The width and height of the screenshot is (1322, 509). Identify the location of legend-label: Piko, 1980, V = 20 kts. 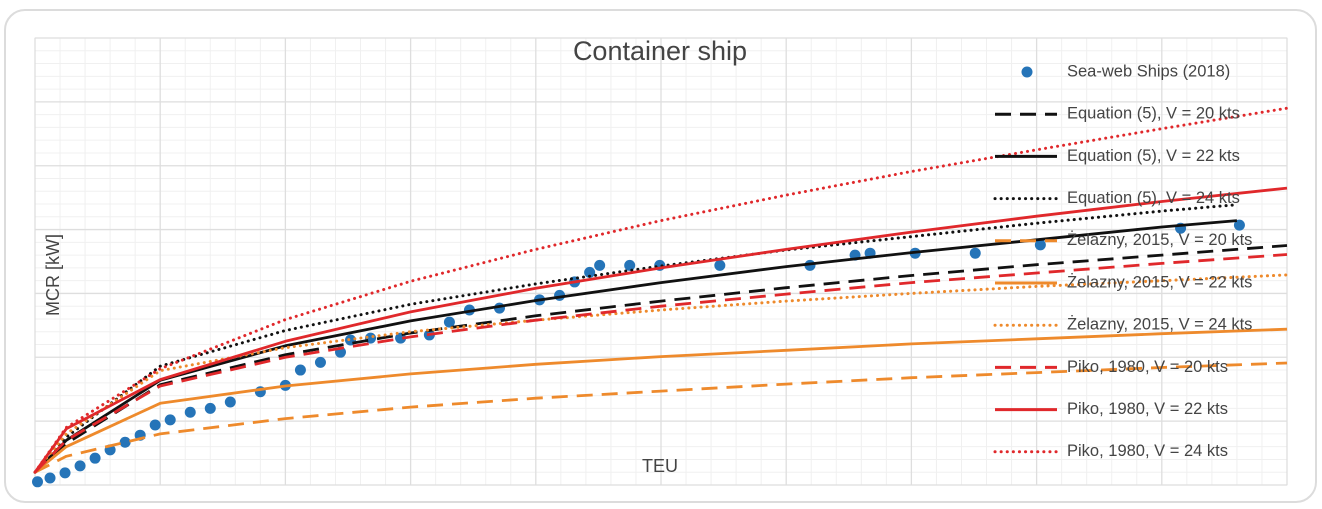
(1147, 367).